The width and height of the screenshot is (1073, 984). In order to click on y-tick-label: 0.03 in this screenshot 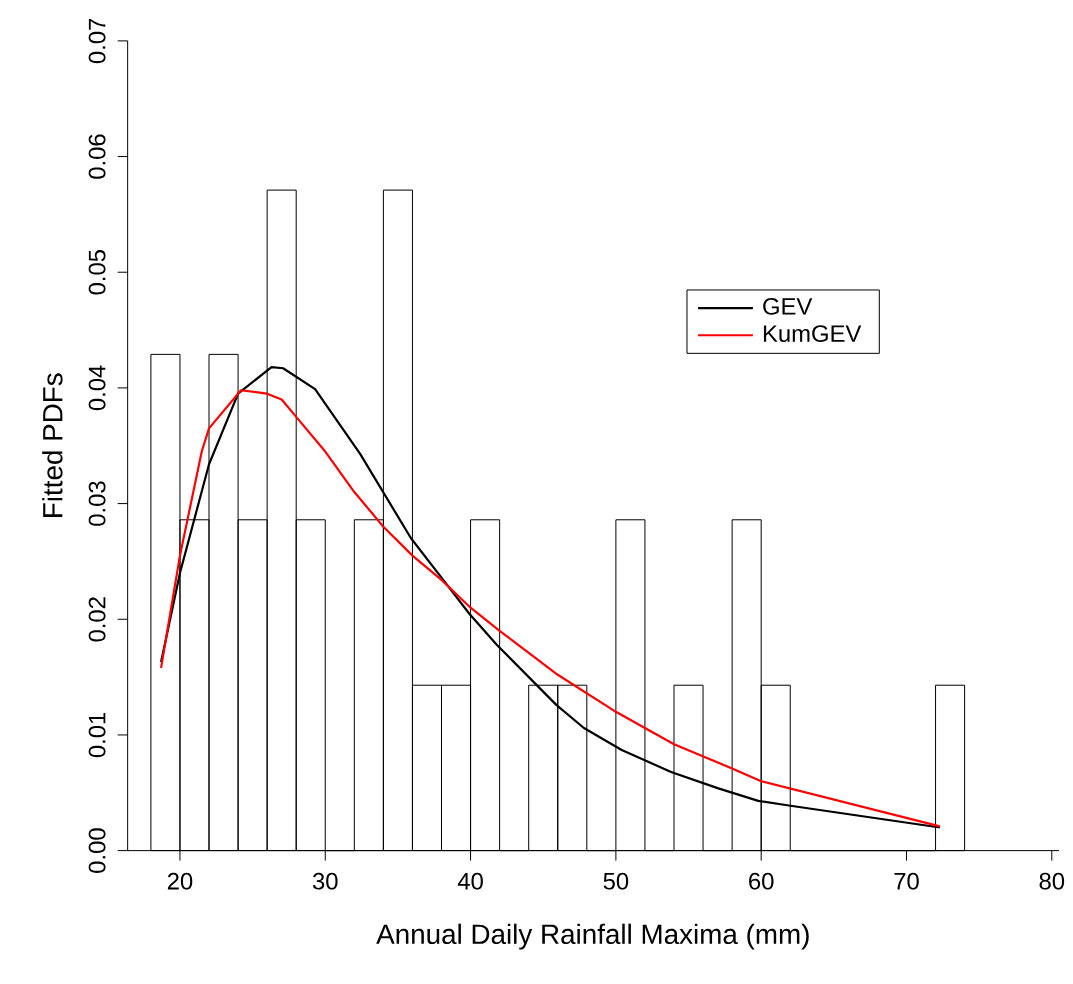, I will do `click(97, 503)`.